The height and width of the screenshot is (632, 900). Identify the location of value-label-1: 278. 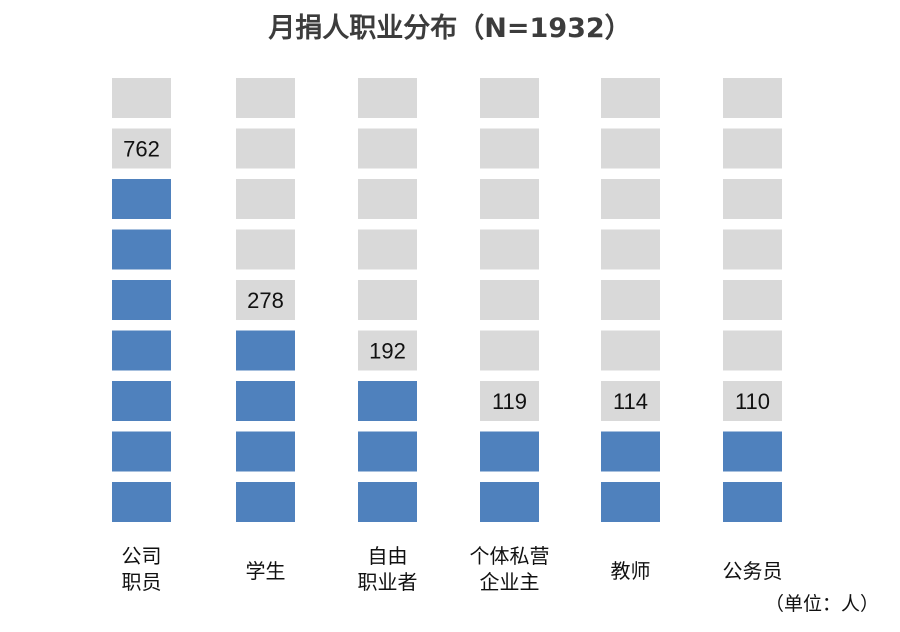
(265, 300).